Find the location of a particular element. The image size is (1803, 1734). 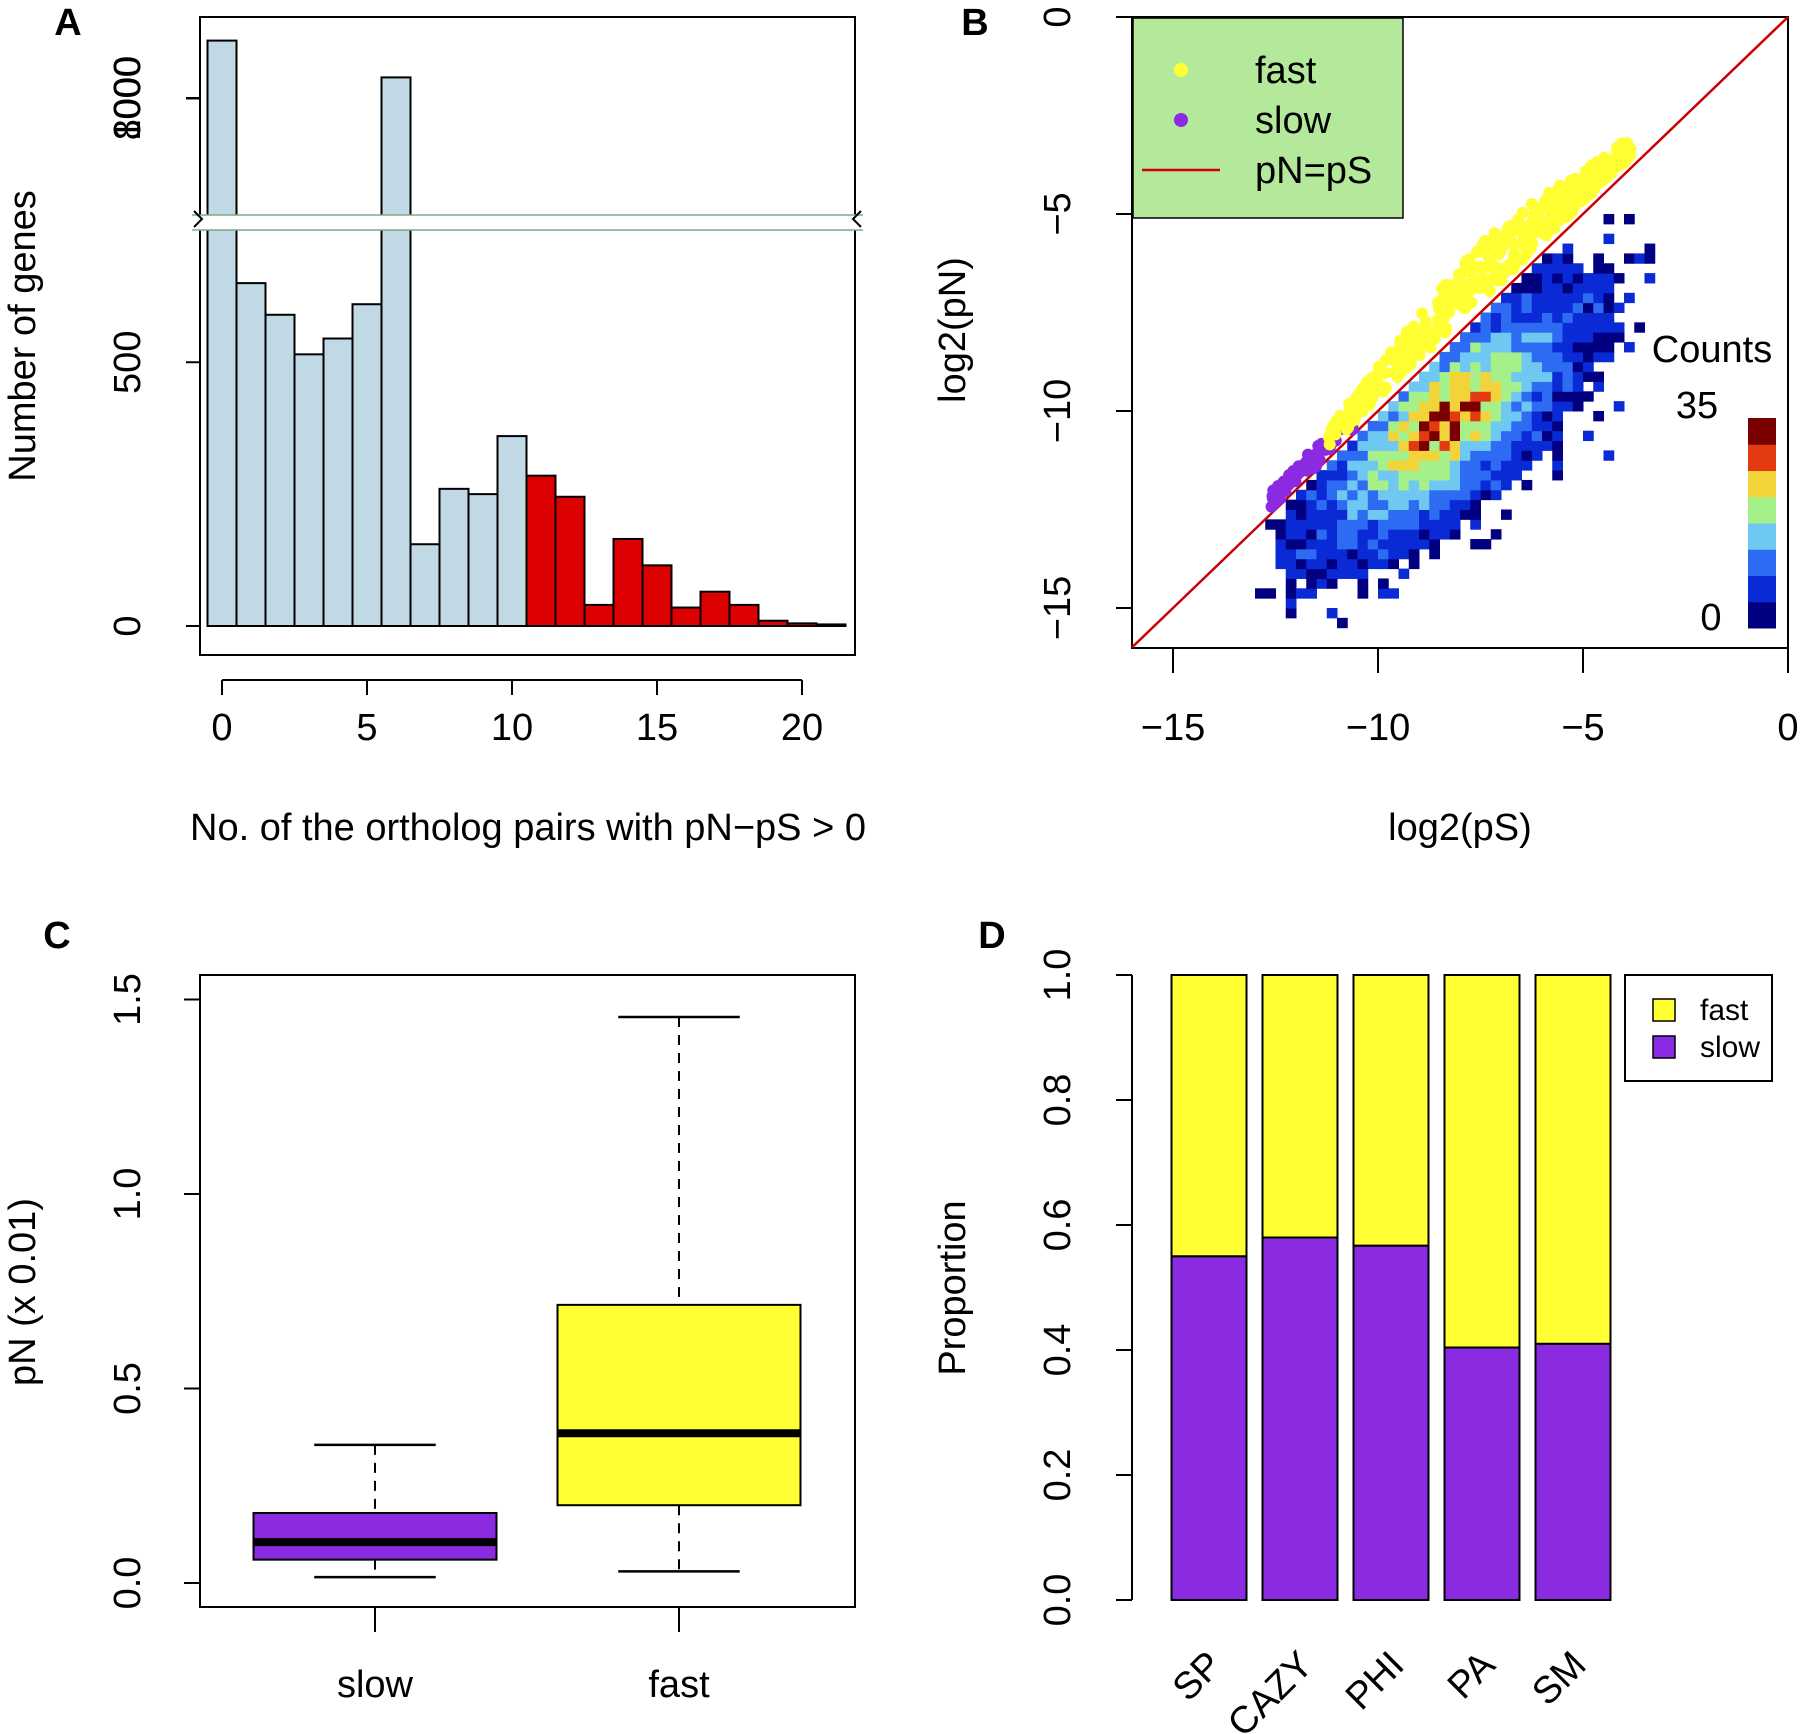

legend-label: slow is located at coordinates (1730, 1047).